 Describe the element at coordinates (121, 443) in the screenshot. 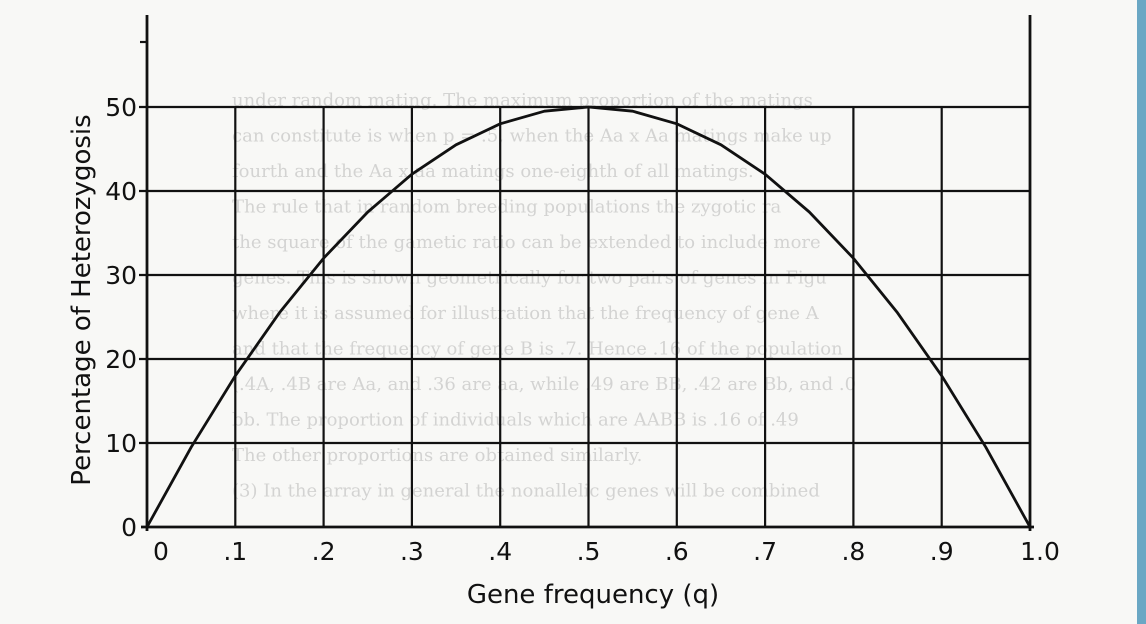

I see `y-tick-label: 10` at that location.